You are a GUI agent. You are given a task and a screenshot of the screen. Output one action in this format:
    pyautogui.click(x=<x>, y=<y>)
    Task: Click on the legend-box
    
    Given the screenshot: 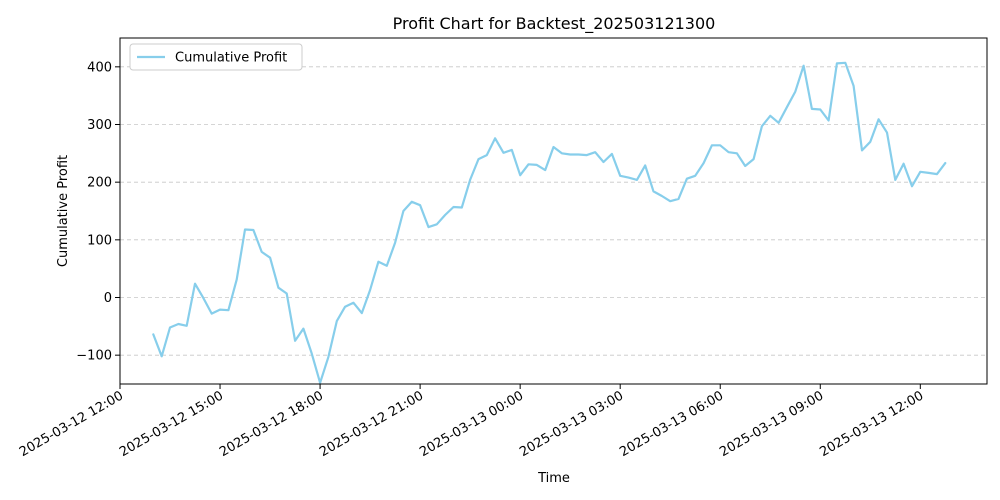 What is the action you would take?
    pyautogui.click(x=216, y=57)
    